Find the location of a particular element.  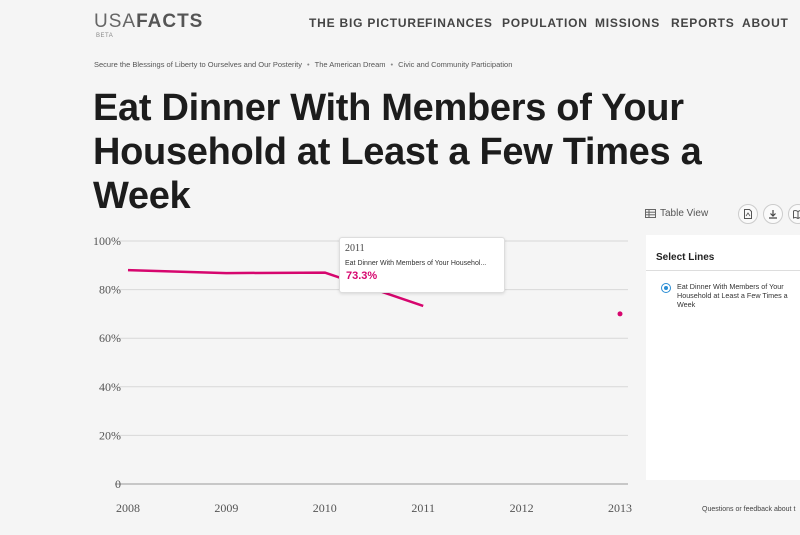

nav-the-big-picture: THE BIG PICTURE is located at coordinates (367, 23).